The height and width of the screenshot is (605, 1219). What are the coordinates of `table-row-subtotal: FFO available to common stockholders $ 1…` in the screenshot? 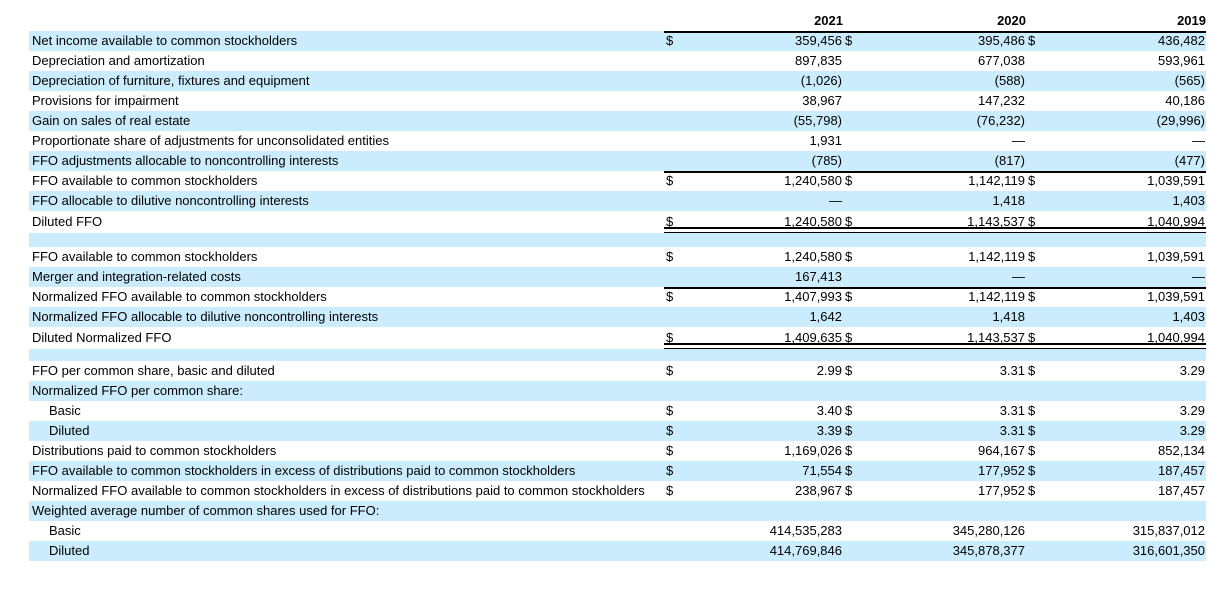 It's located at (617, 181).